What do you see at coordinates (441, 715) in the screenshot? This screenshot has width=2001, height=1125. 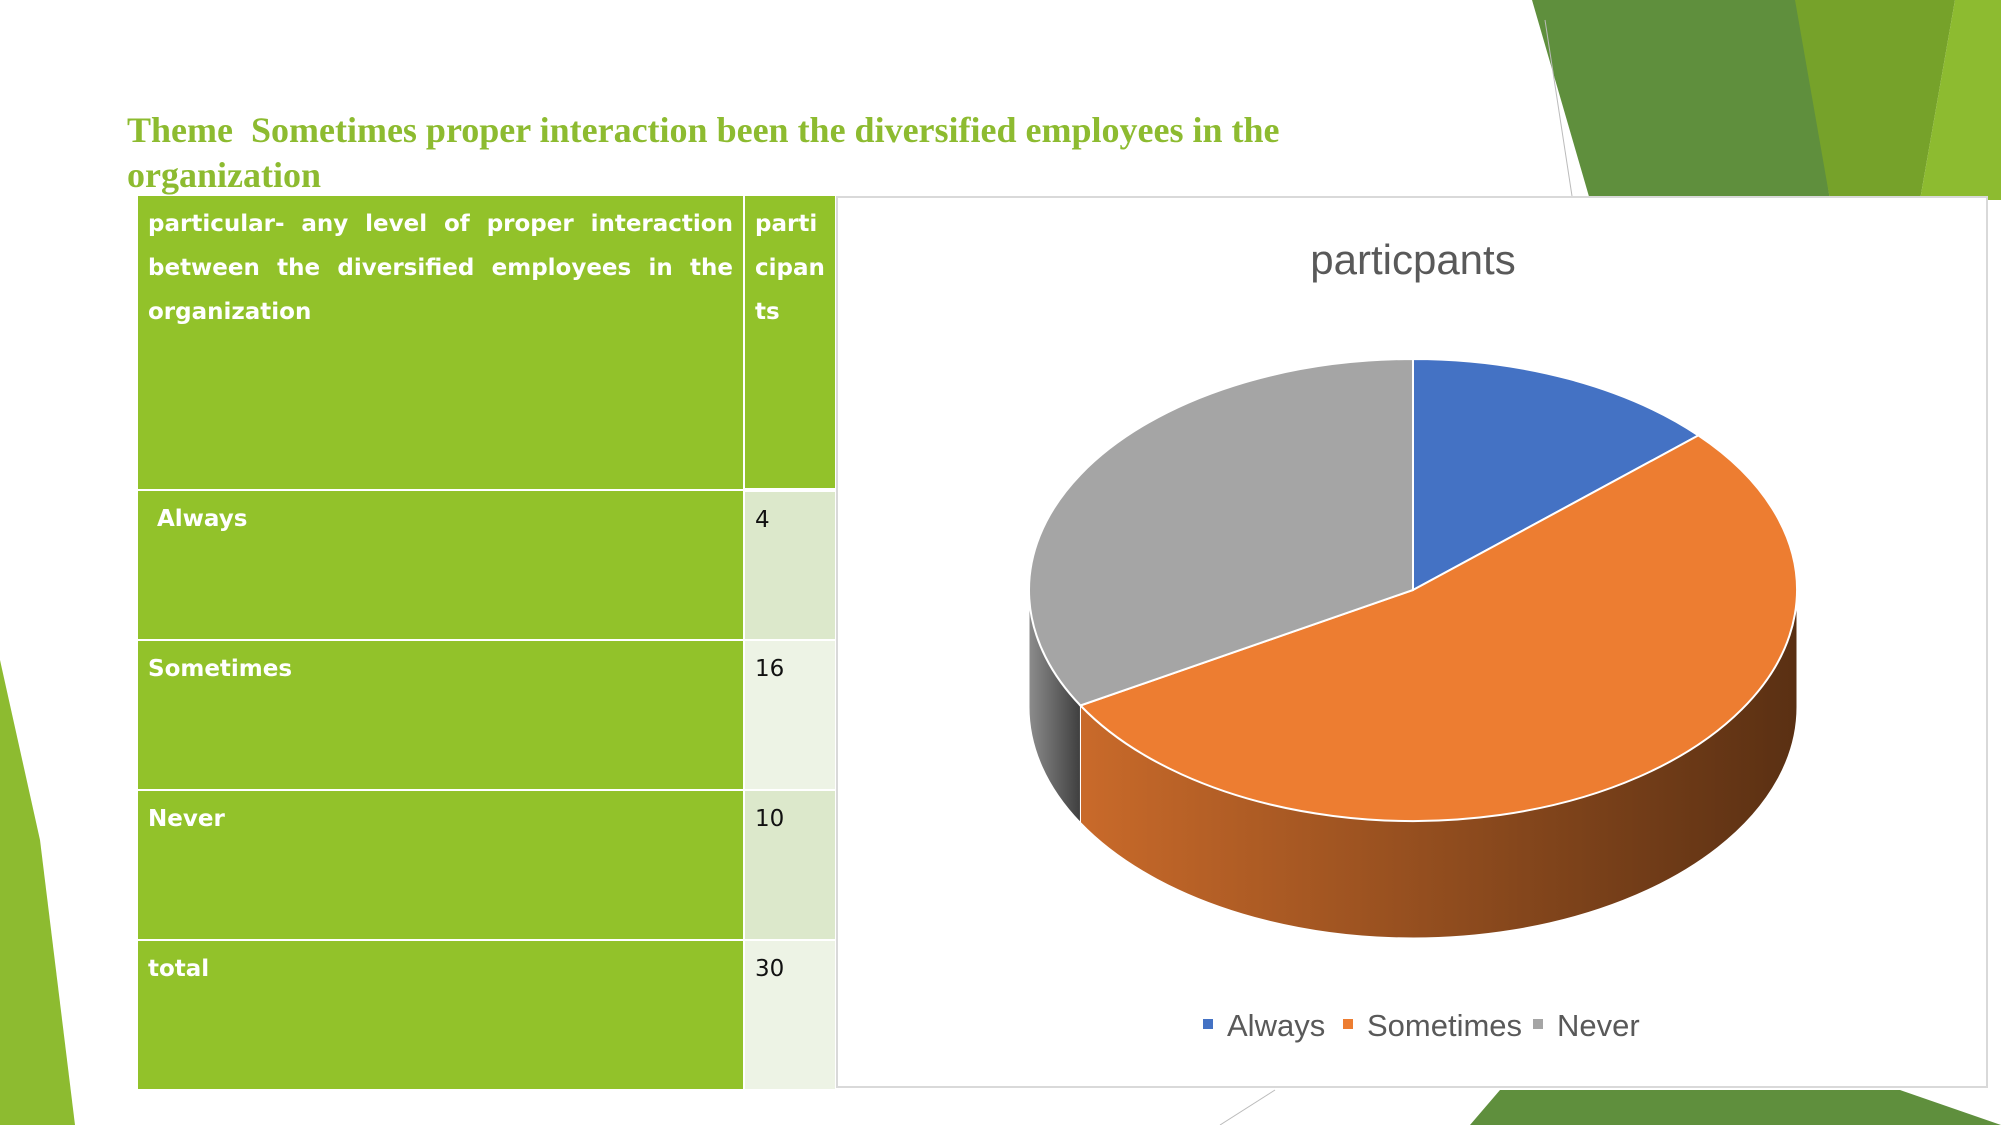 I see `table-cell: Sometimes` at bounding box center [441, 715].